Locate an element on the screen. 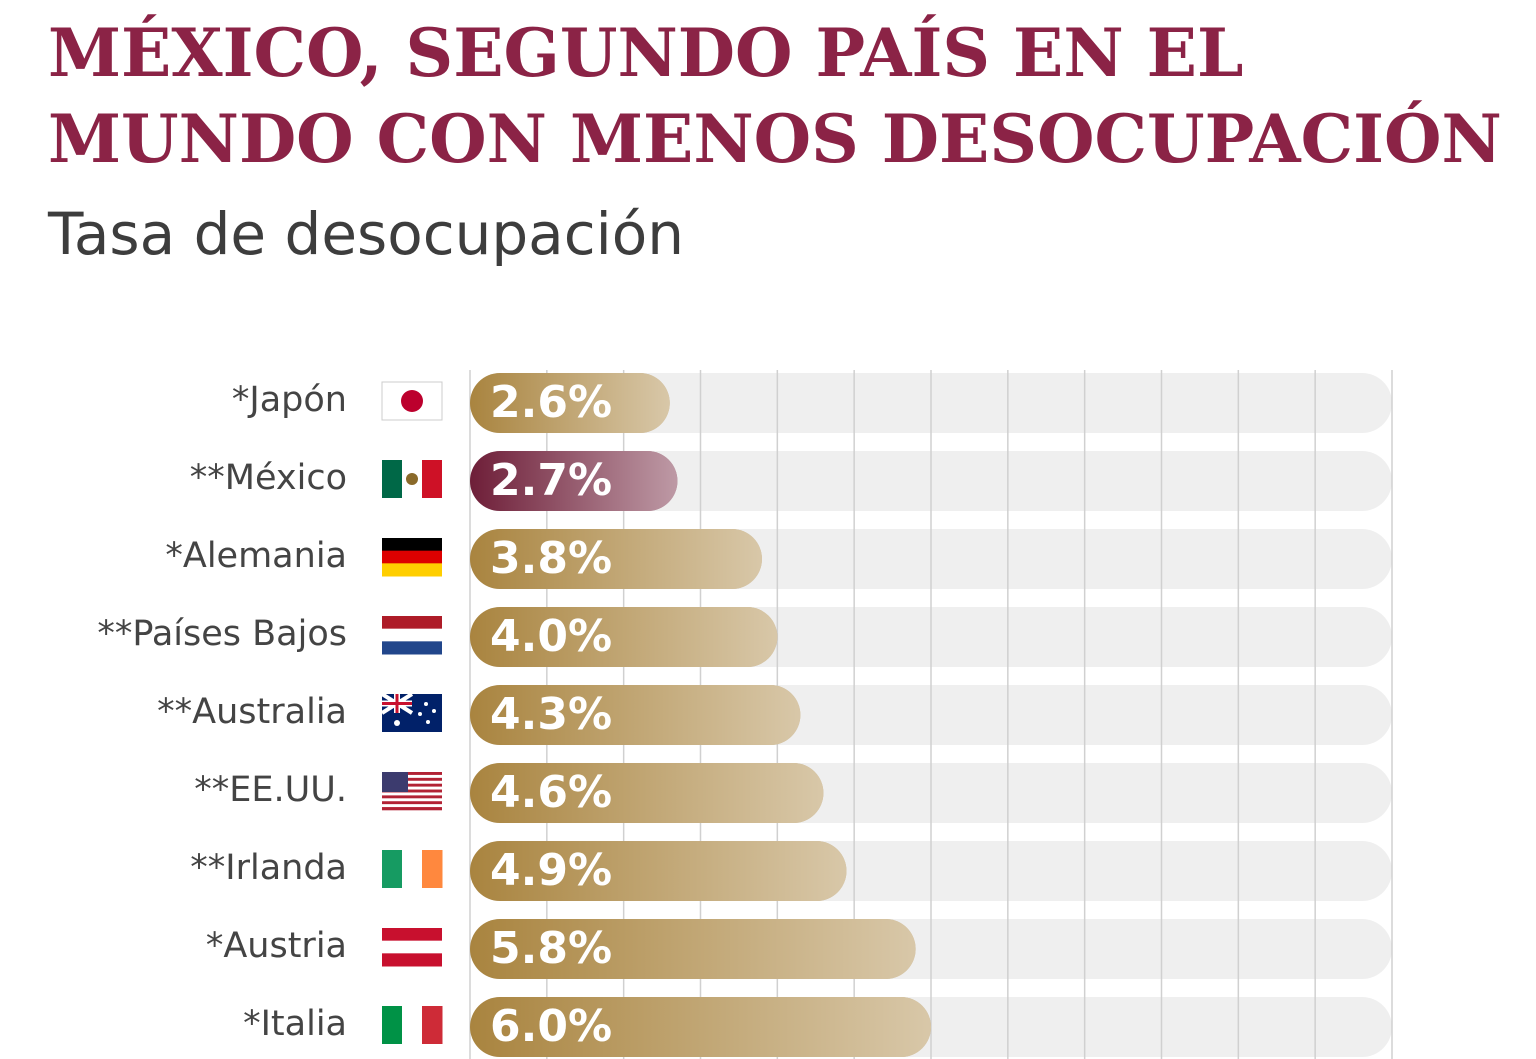 The image size is (1536, 1059). category-label: *Japón is located at coordinates (289, 400).